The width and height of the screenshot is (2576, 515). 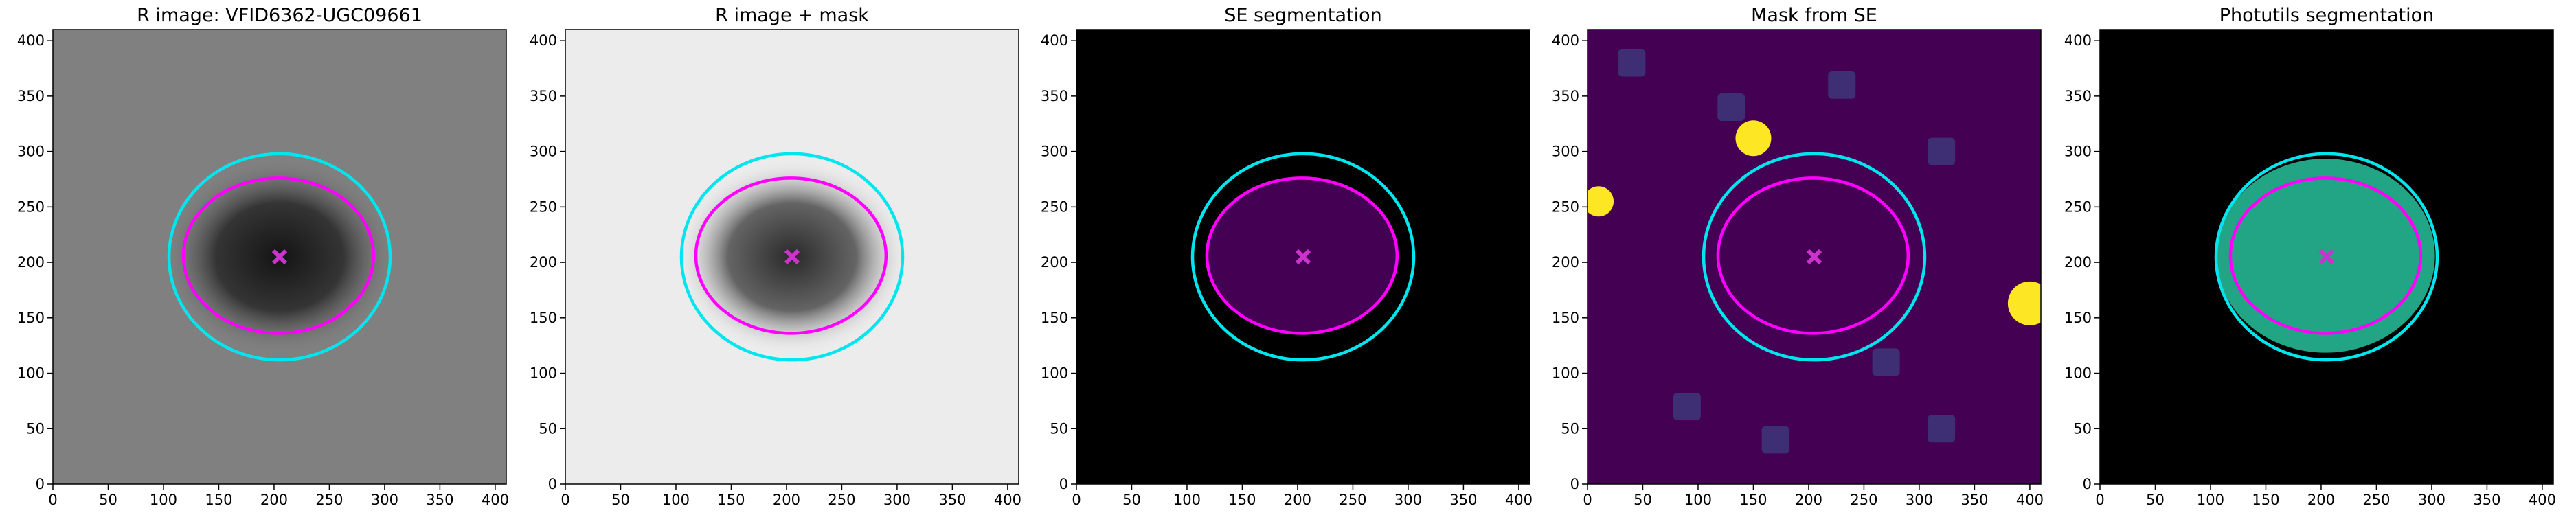 I want to click on panel-title: R image: VFID6362-UGC09661, so click(x=279, y=16).